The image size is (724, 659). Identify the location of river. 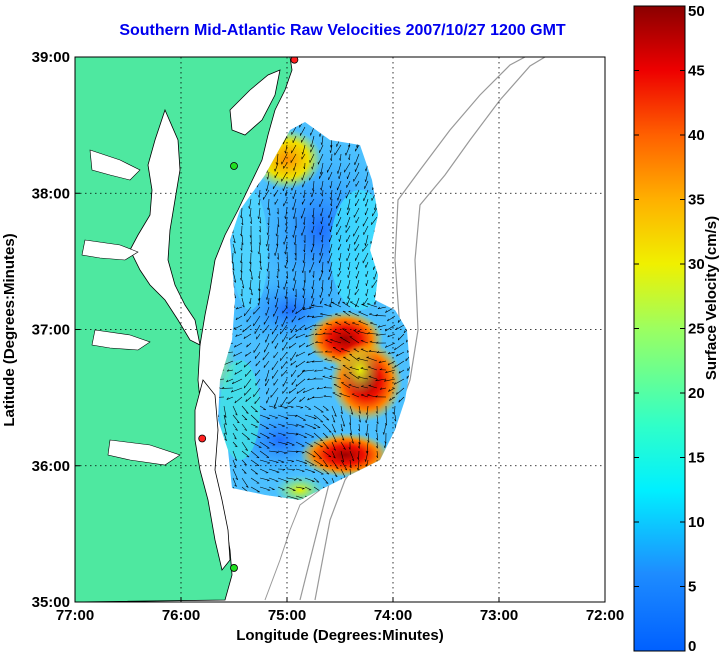
(121, 340).